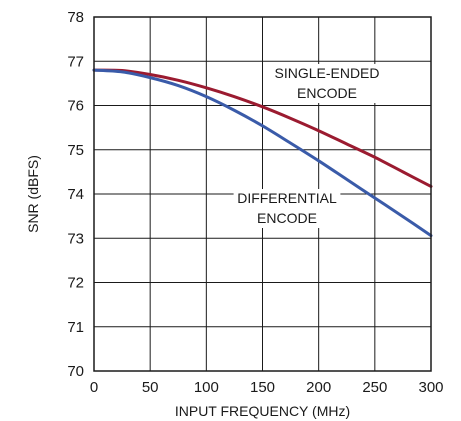 The width and height of the screenshot is (461, 421). What do you see at coordinates (33, 194) in the screenshot?
I see `y-axis-title: SNR (dBFS)` at bounding box center [33, 194].